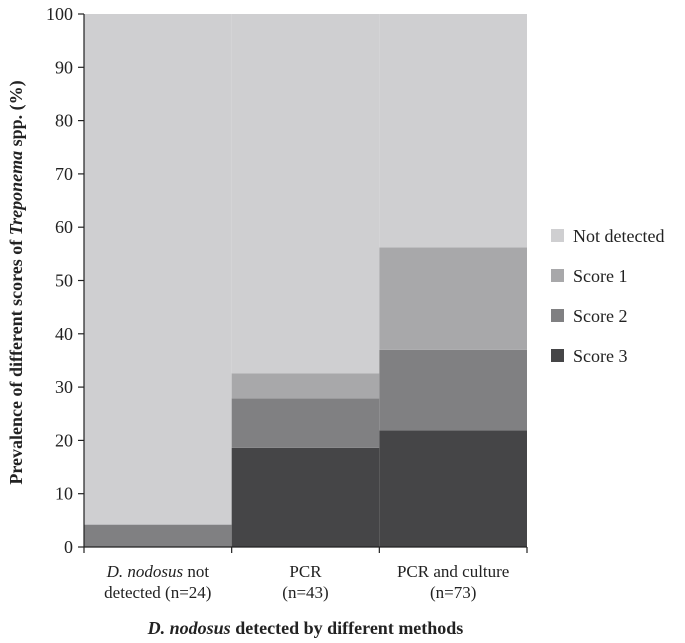 The width and height of the screenshot is (685, 643). Describe the element at coordinates (64, 494) in the screenshot. I see `y-tick-label: 10` at that location.